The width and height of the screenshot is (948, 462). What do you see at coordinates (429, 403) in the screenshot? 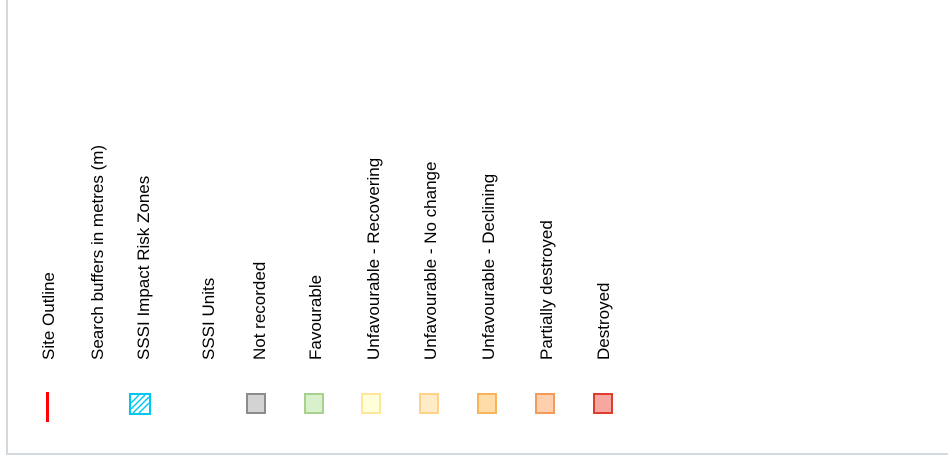
I see `unfavourable-no-change-square-icon` at bounding box center [429, 403].